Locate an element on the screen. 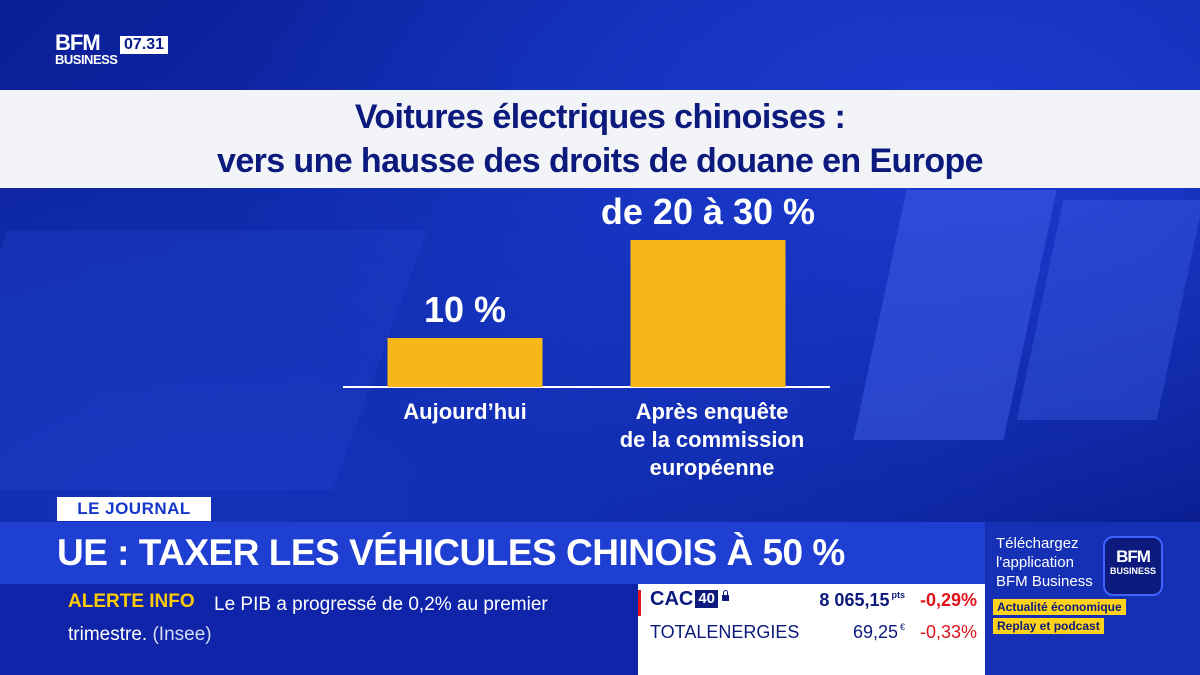 The width and height of the screenshot is (1200, 675). channel-logo: BFM BUSINESS is located at coordinates (86, 48).